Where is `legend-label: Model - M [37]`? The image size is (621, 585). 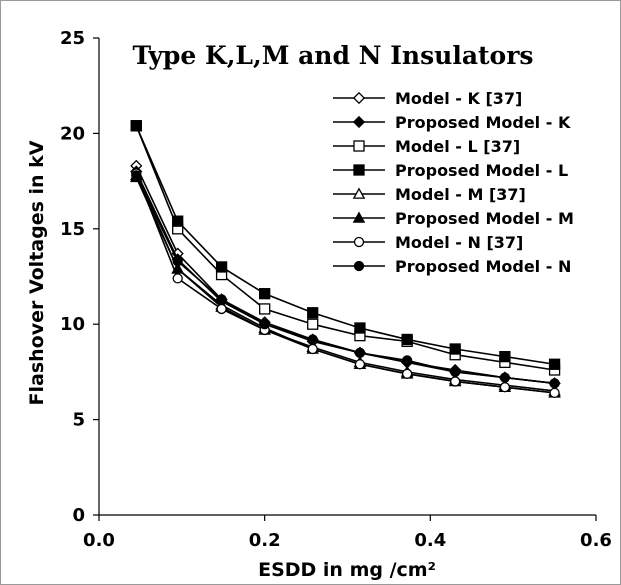
legend-label: Model - M [37] is located at coordinates (460, 194).